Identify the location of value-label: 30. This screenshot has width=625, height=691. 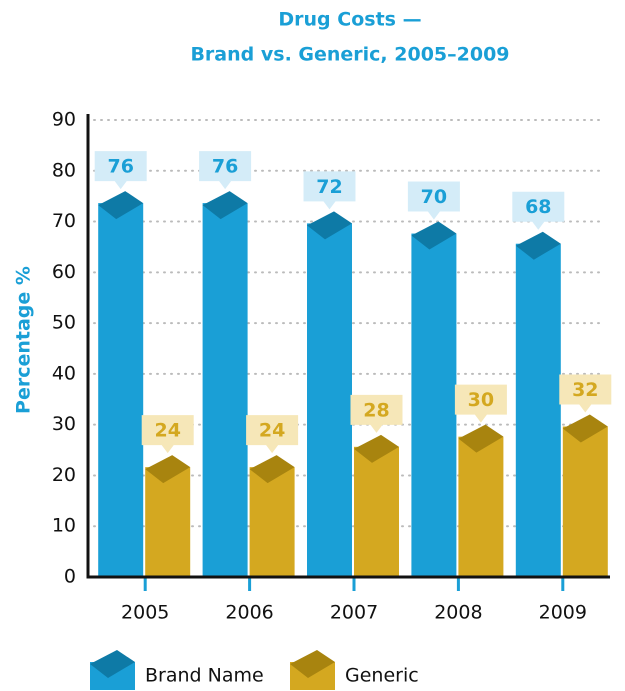
(481, 400).